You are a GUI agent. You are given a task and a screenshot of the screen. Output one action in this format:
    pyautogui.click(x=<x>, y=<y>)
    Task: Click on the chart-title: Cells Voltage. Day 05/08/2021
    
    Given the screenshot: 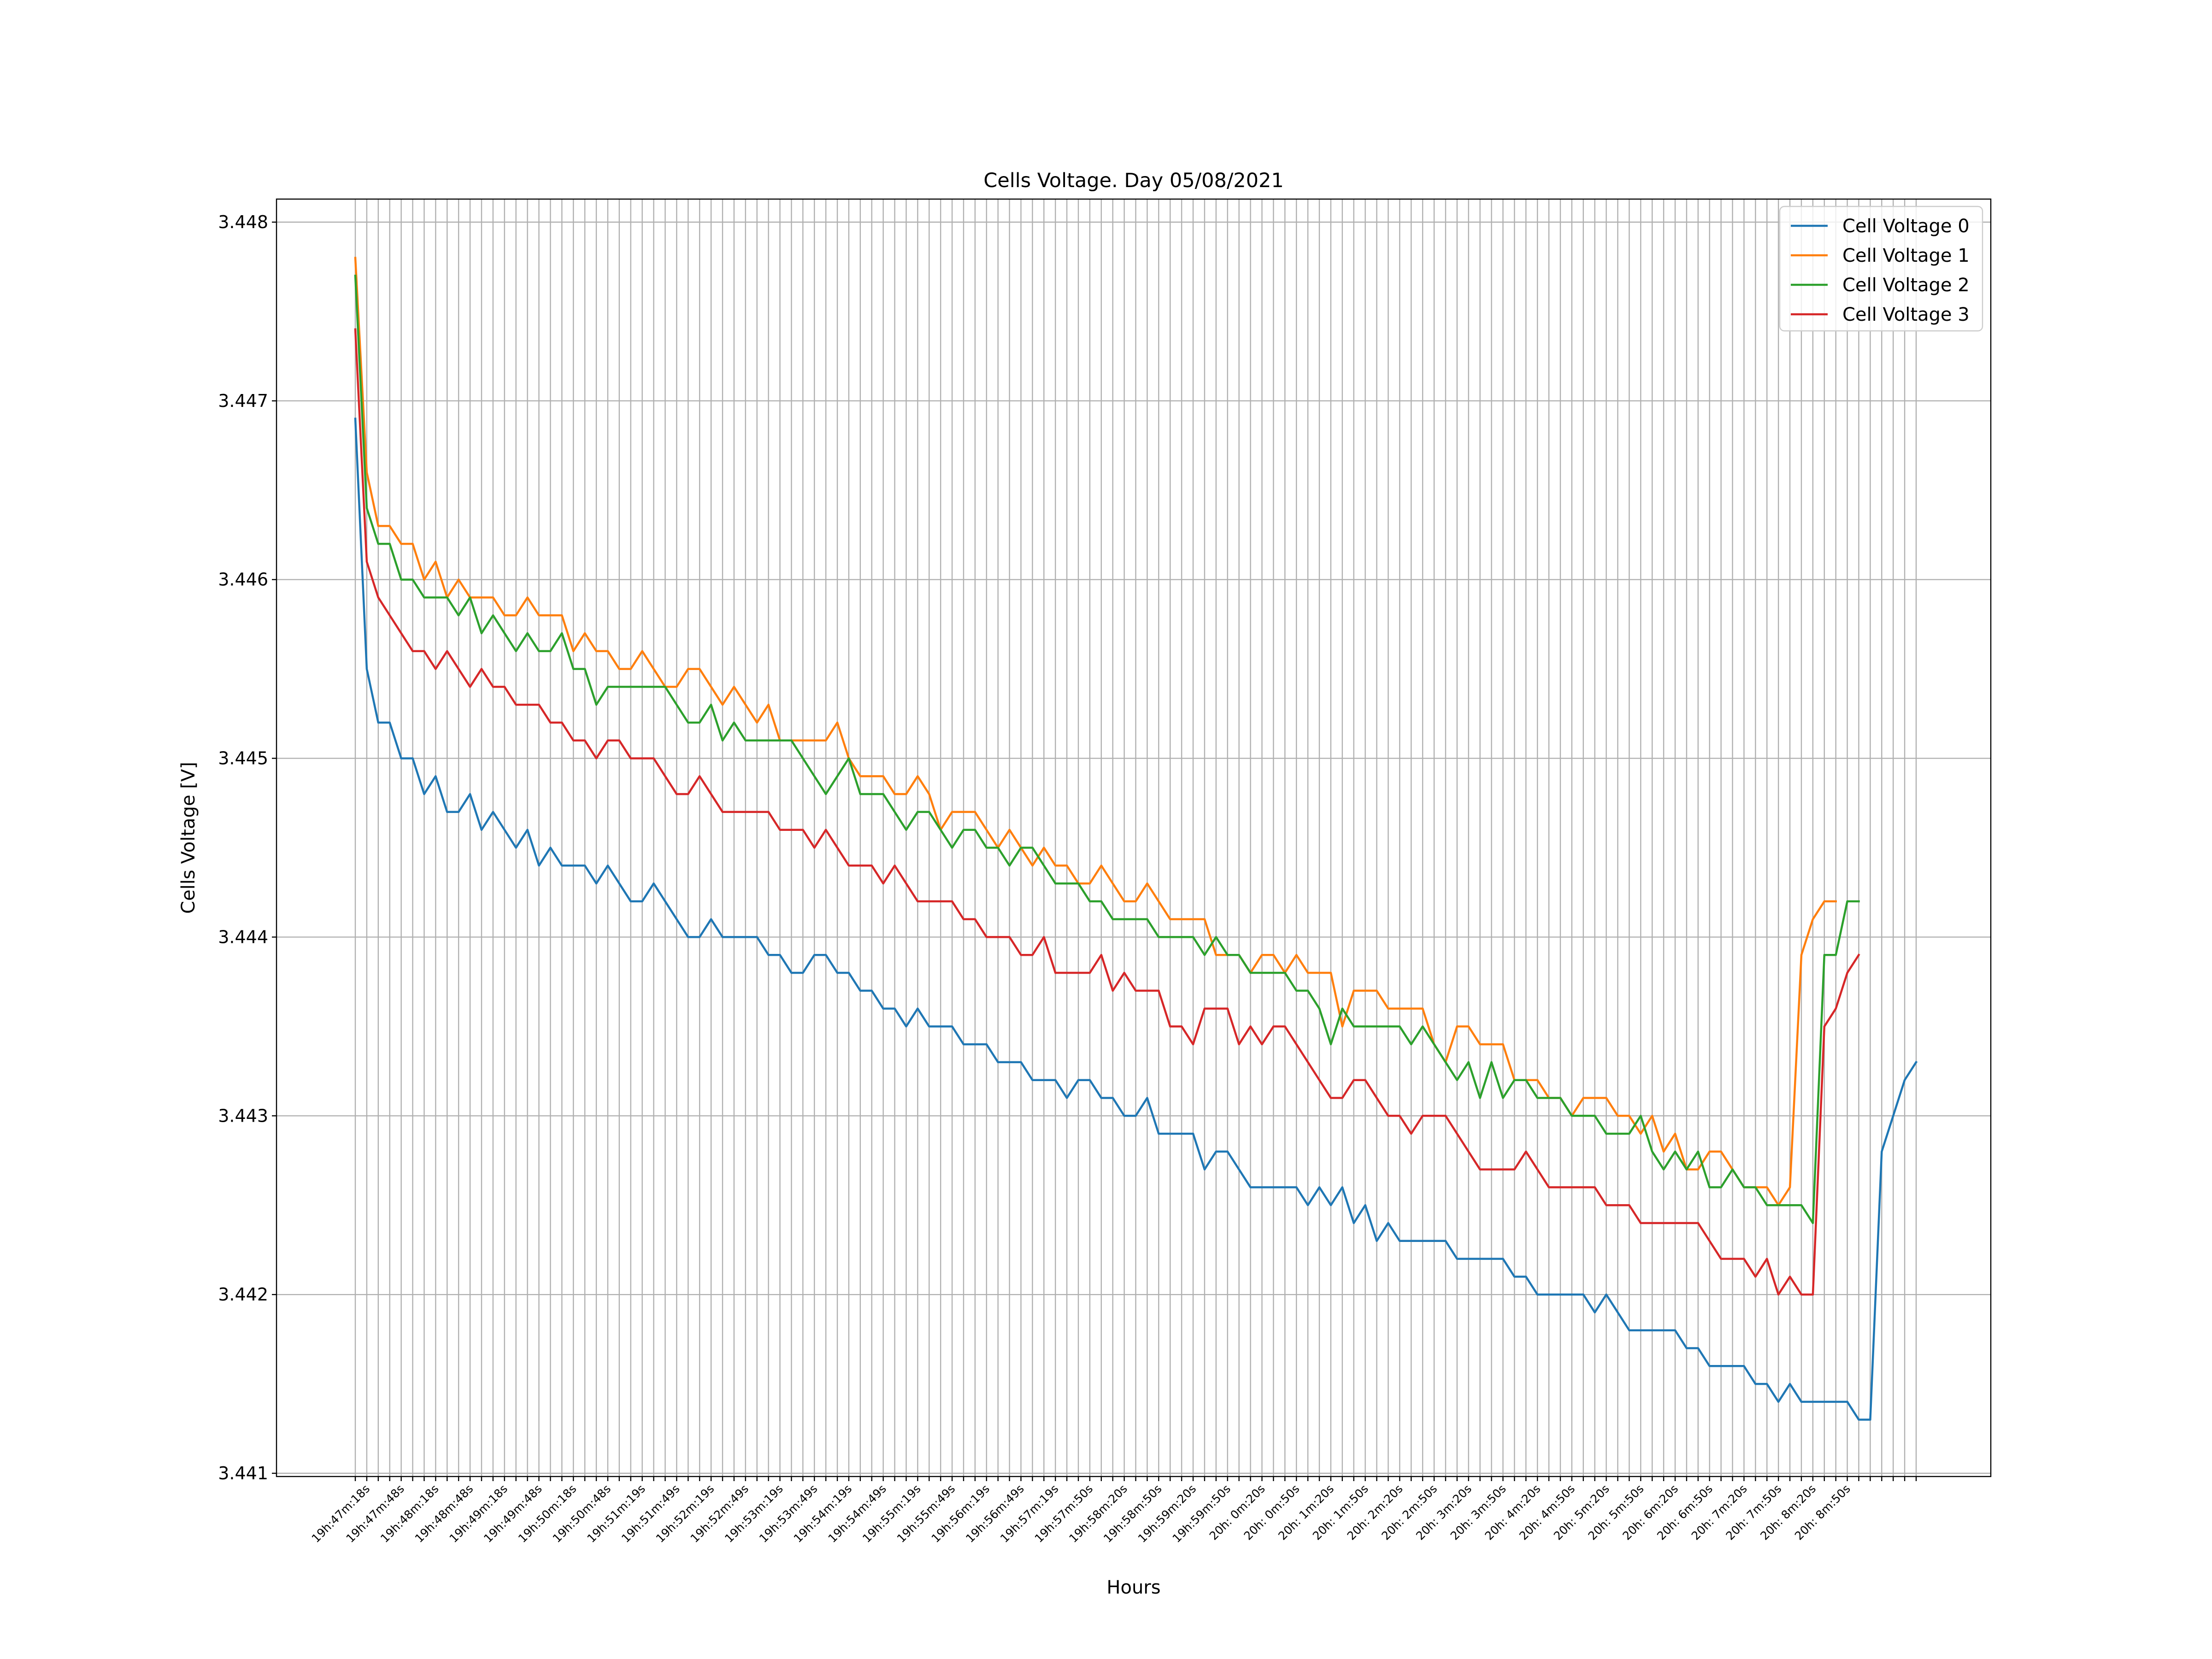 What is the action you would take?
    pyautogui.click(x=1133, y=180)
    